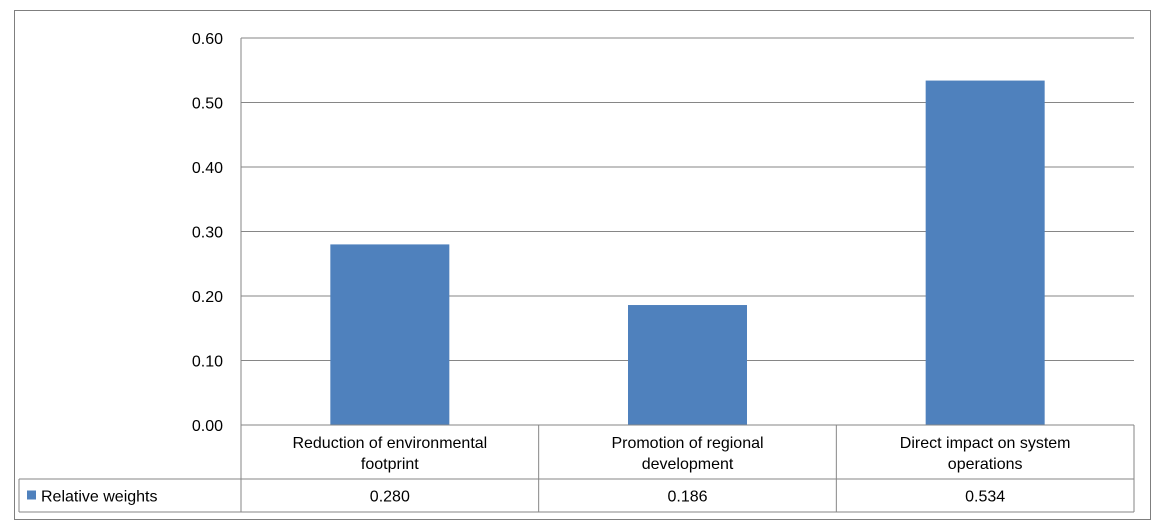 This screenshot has height=531, width=1157. I want to click on y-tick-label: 0.00, so click(207, 426).